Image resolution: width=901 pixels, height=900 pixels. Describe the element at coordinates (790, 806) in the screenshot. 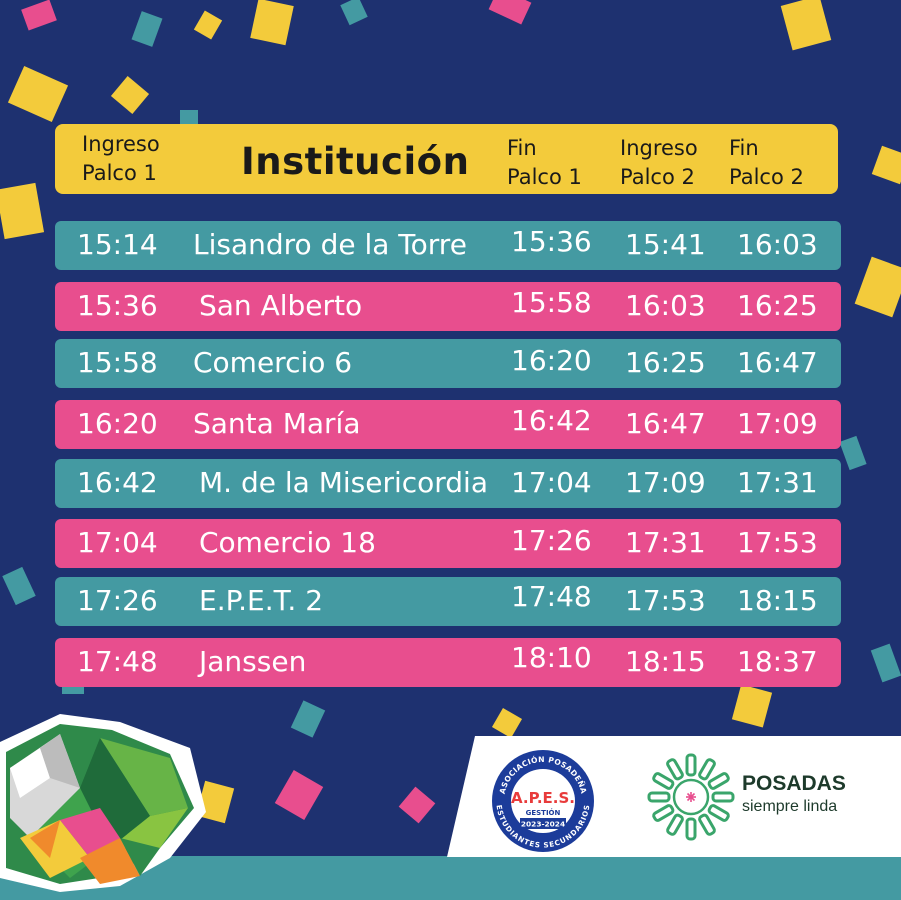

I see `posadas-subtitle: siempre linda` at that location.